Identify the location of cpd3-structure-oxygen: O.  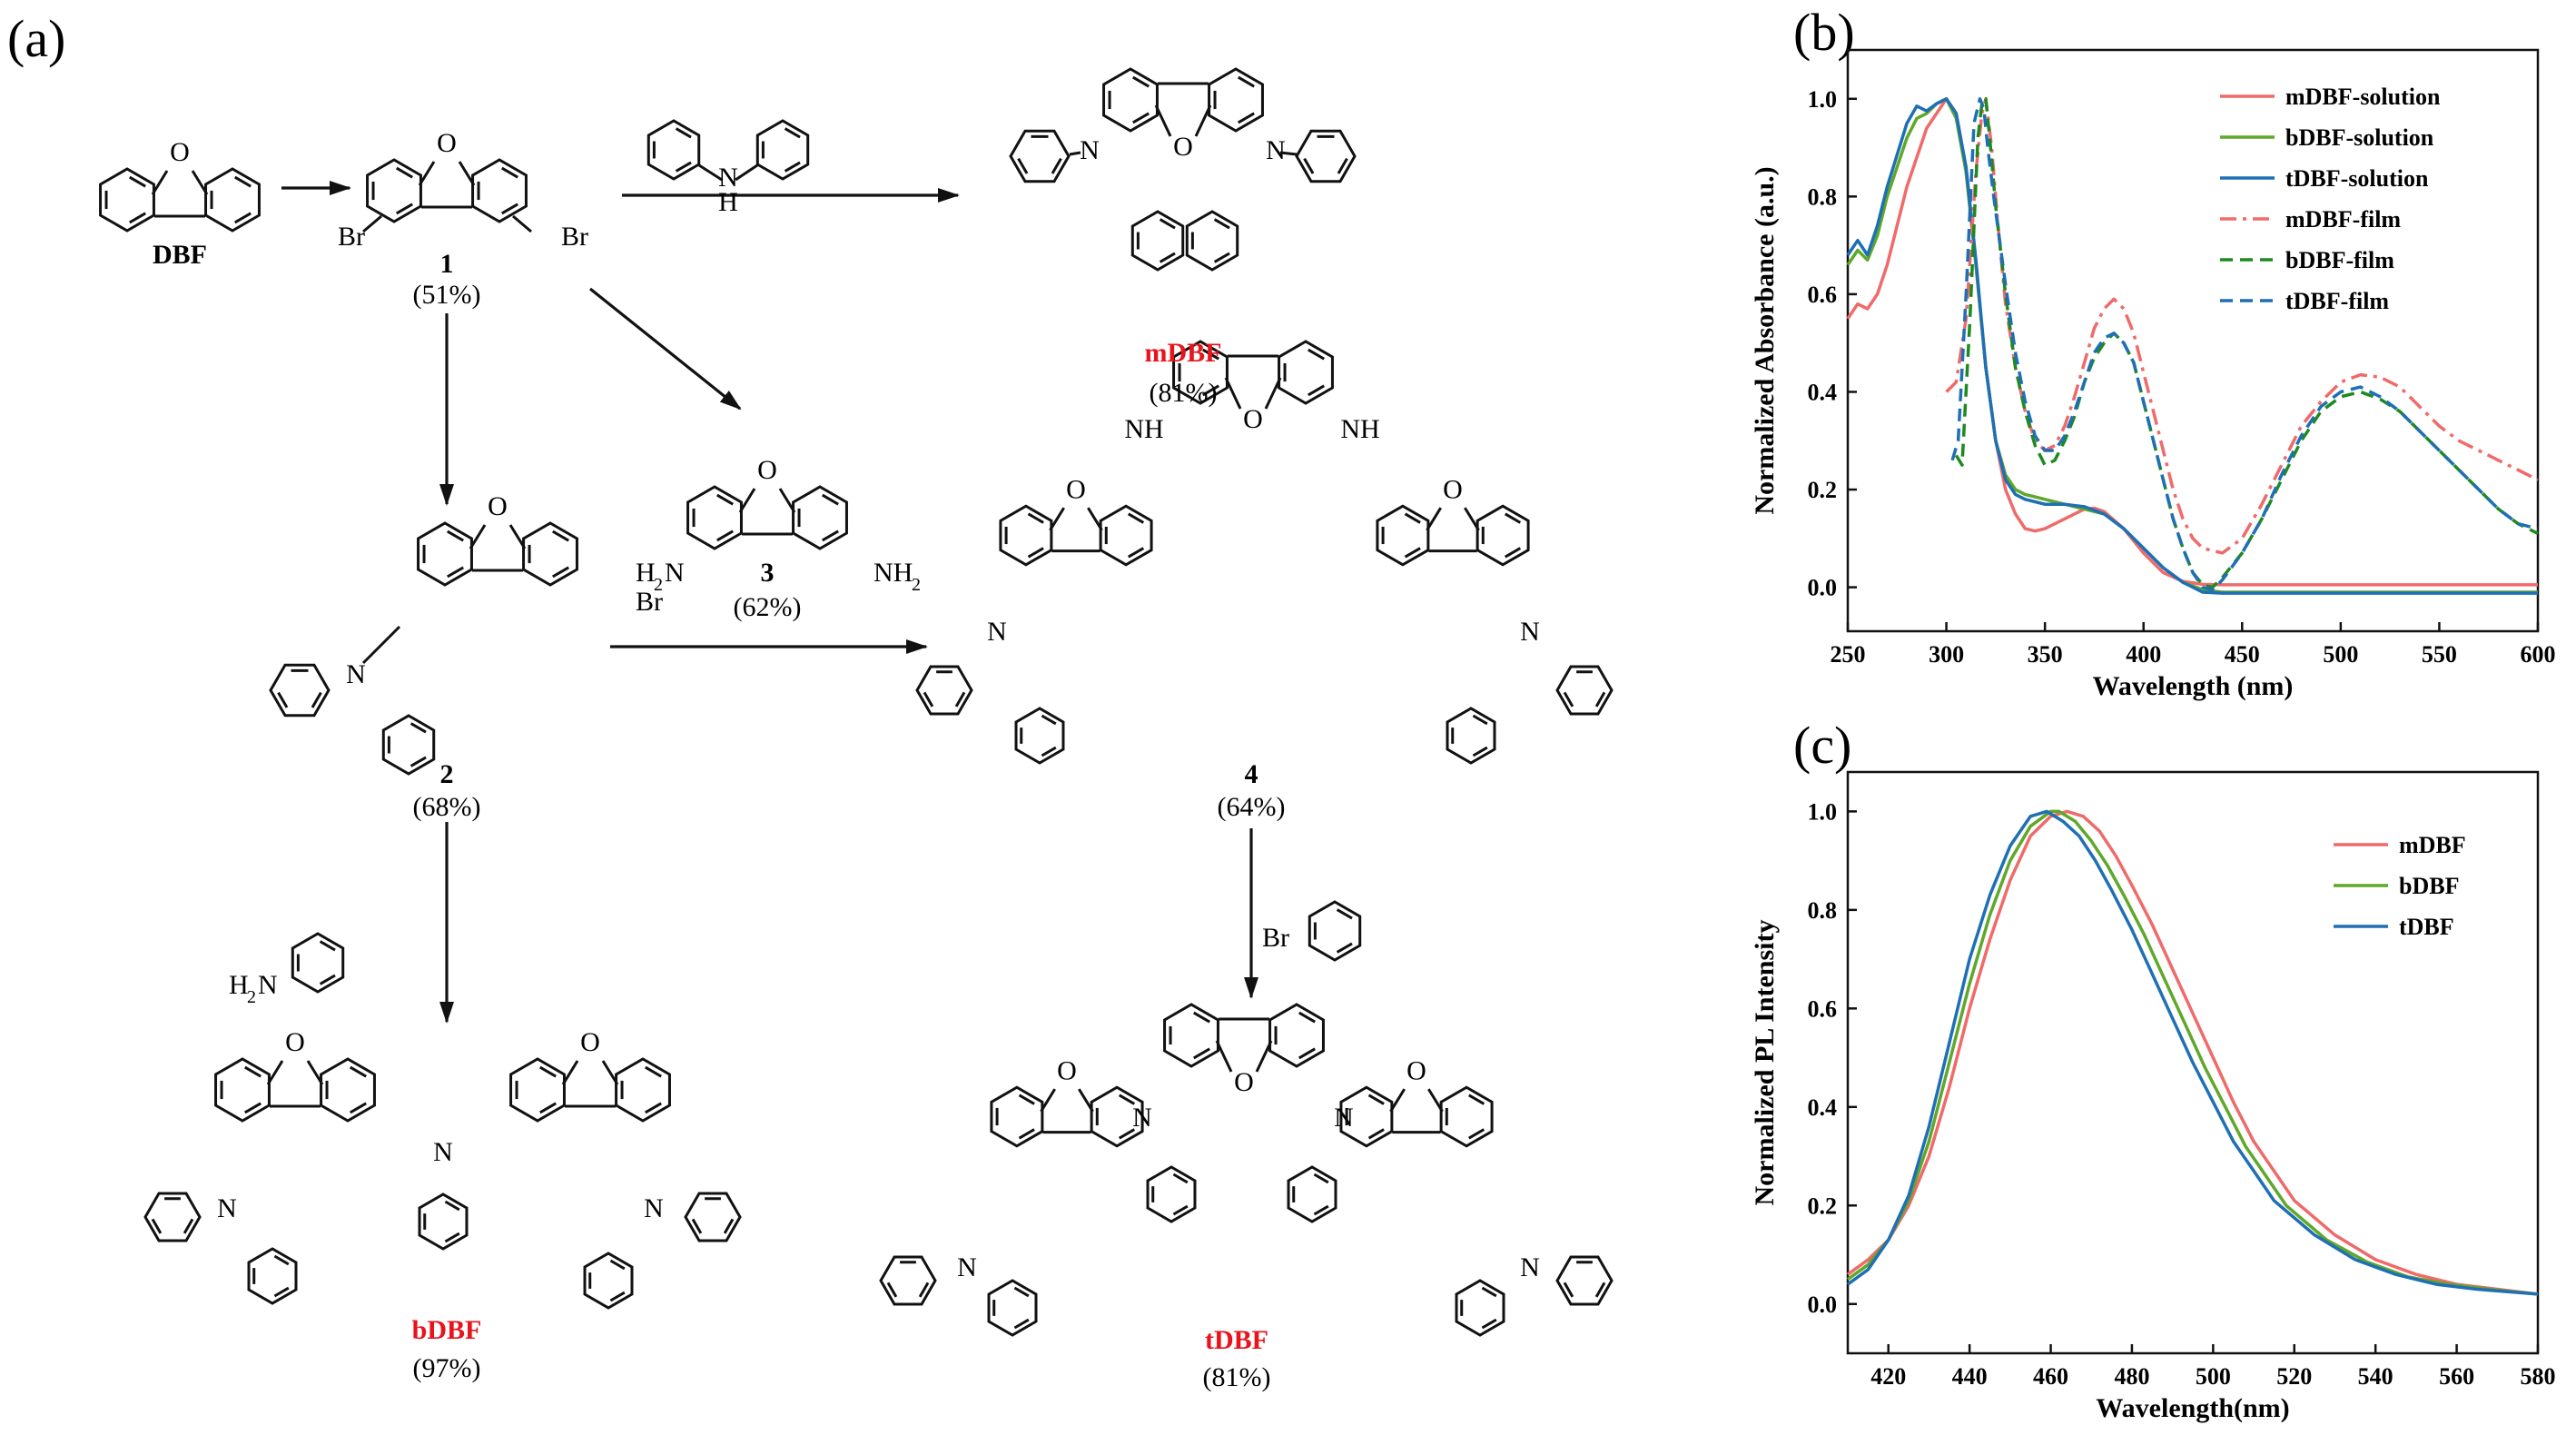
(767, 470).